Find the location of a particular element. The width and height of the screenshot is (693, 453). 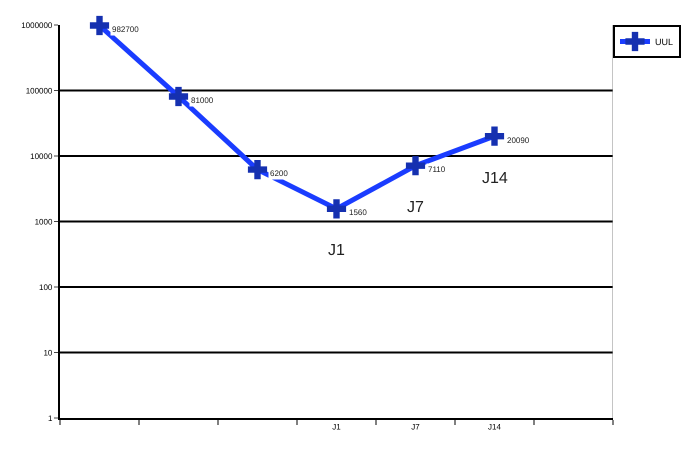

y-tick-label: 100000 is located at coordinates (39, 91).